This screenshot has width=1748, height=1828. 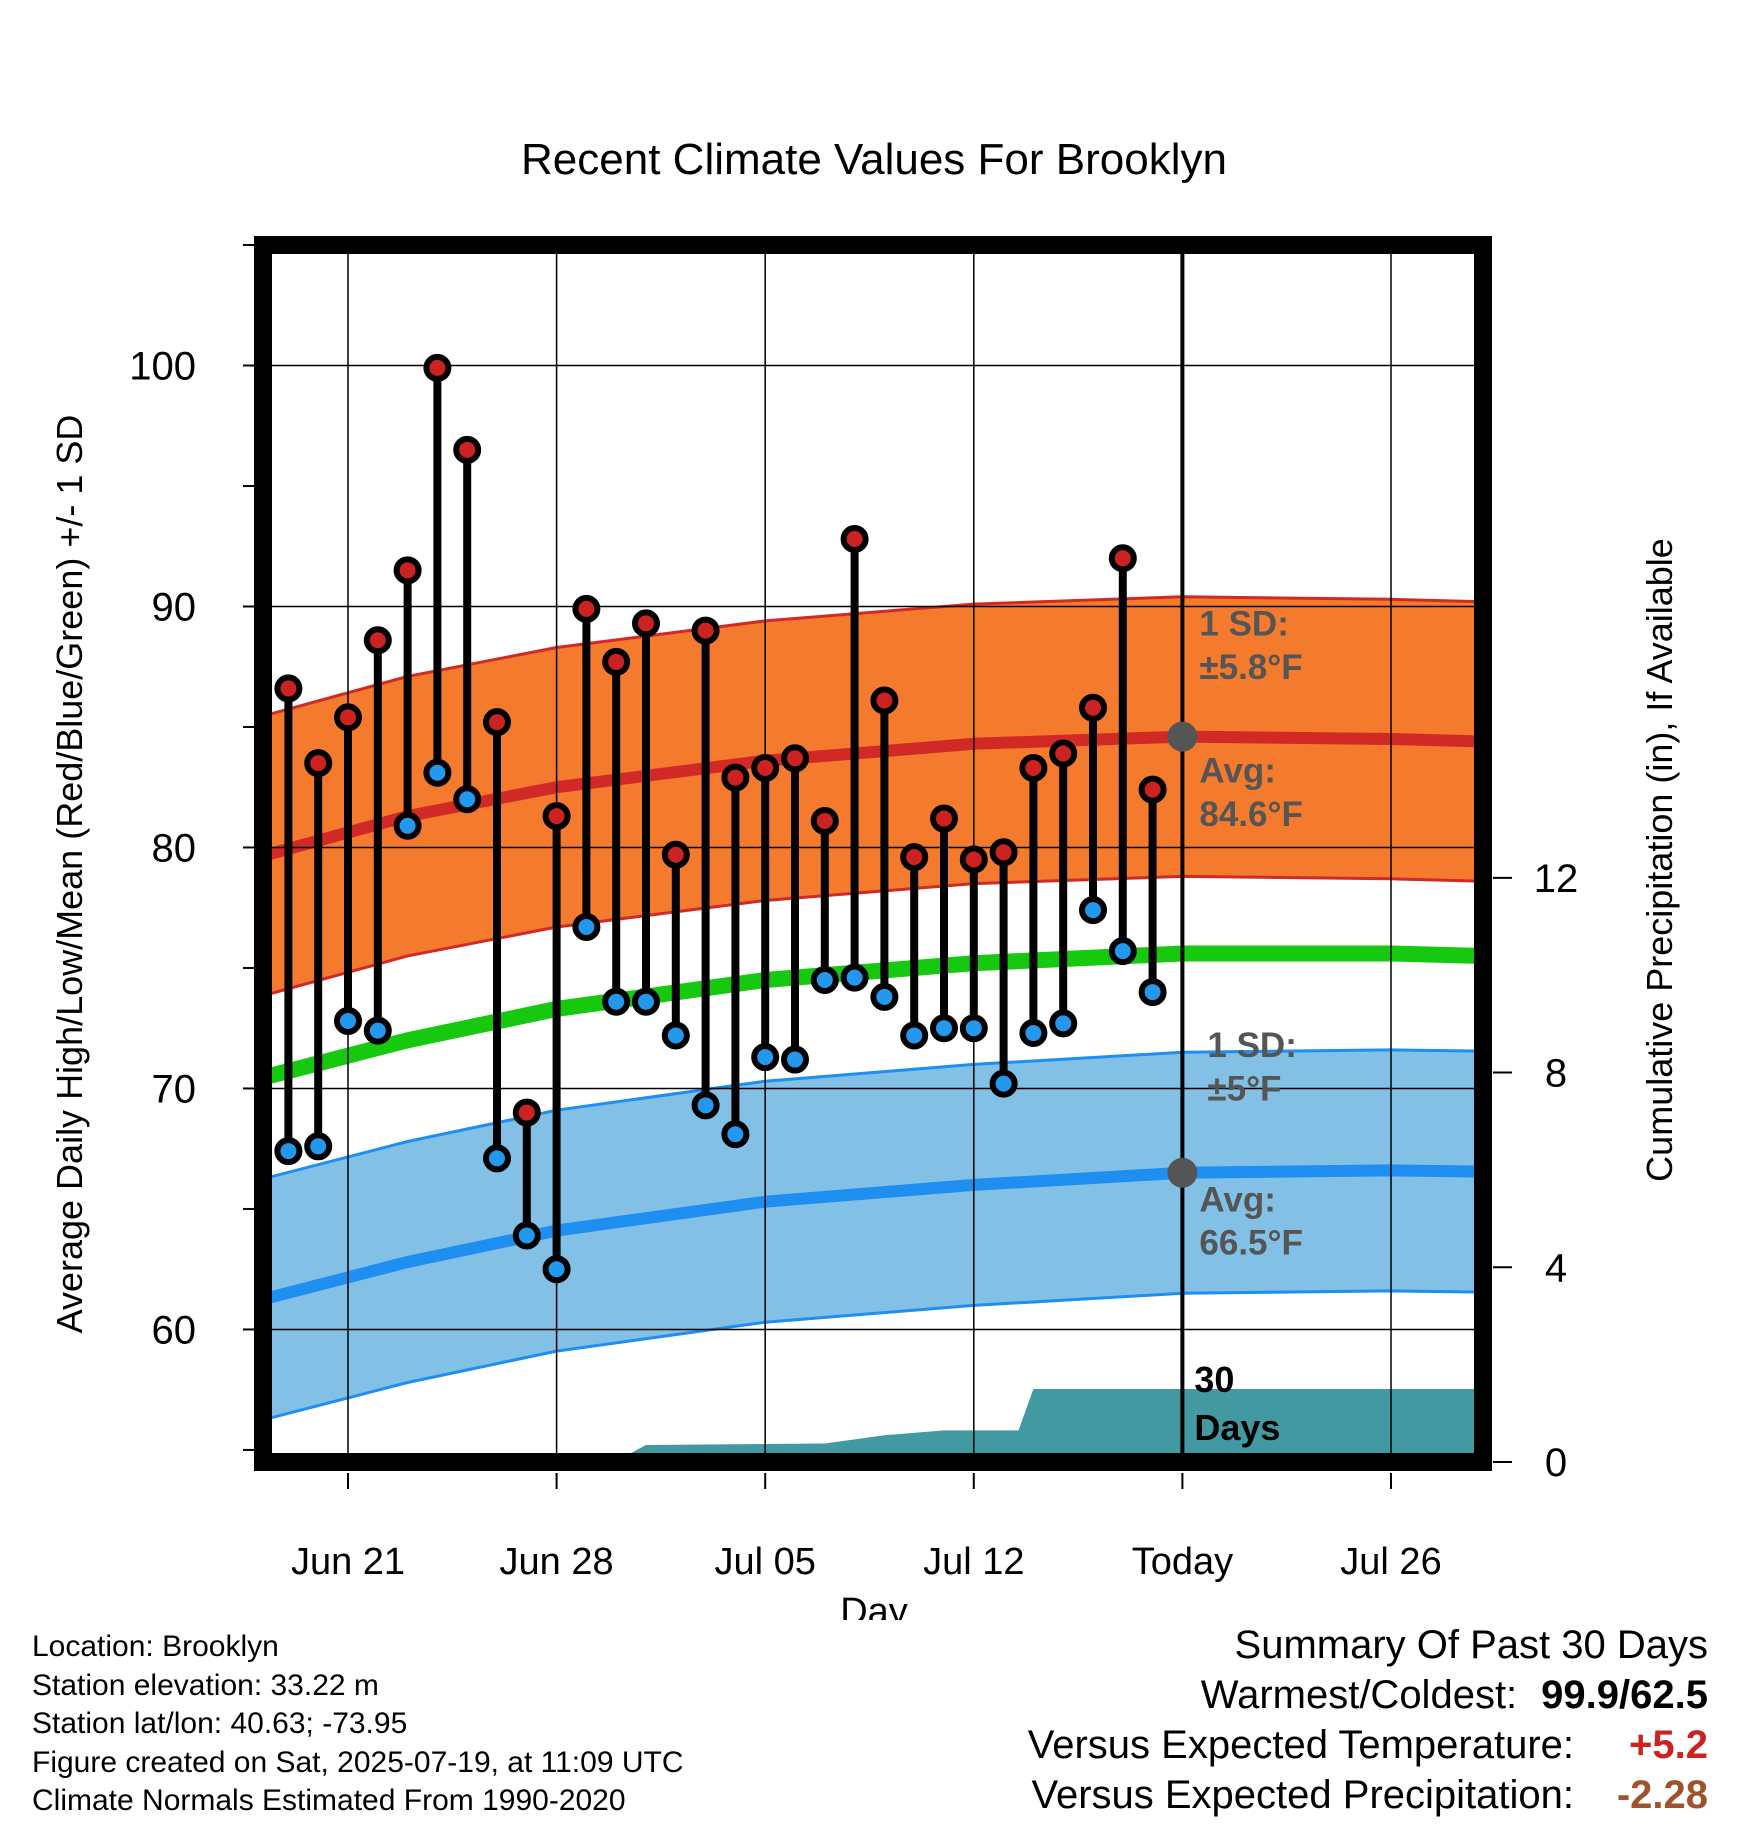 I want to click on low-sd-label: 1 SD:, so click(x=1251, y=1045).